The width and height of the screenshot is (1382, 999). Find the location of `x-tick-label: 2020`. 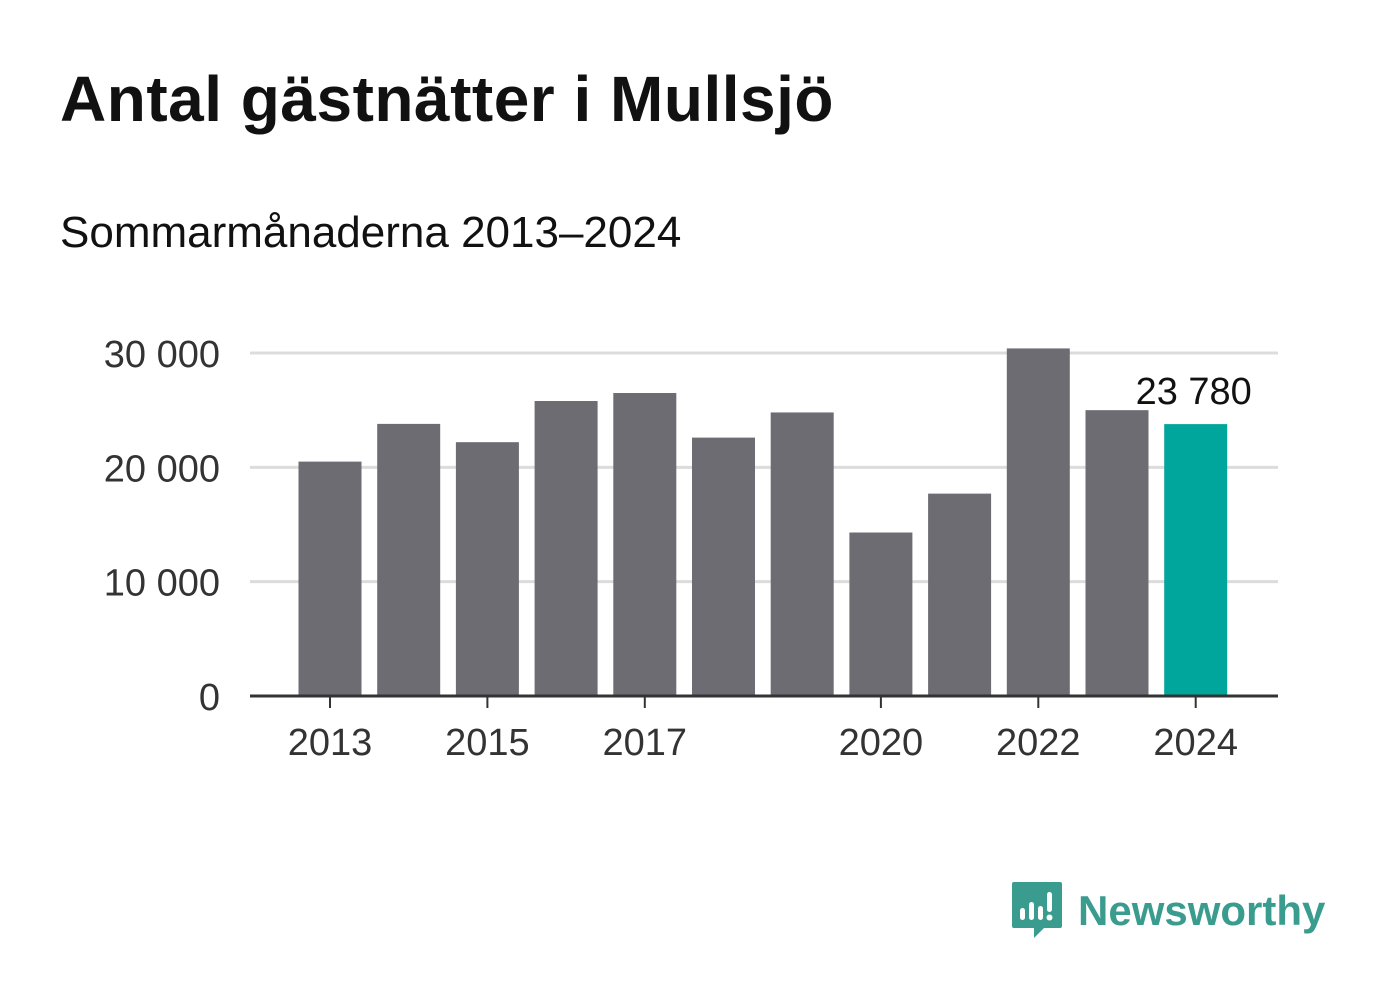

x-tick-label: 2020 is located at coordinates (881, 743).